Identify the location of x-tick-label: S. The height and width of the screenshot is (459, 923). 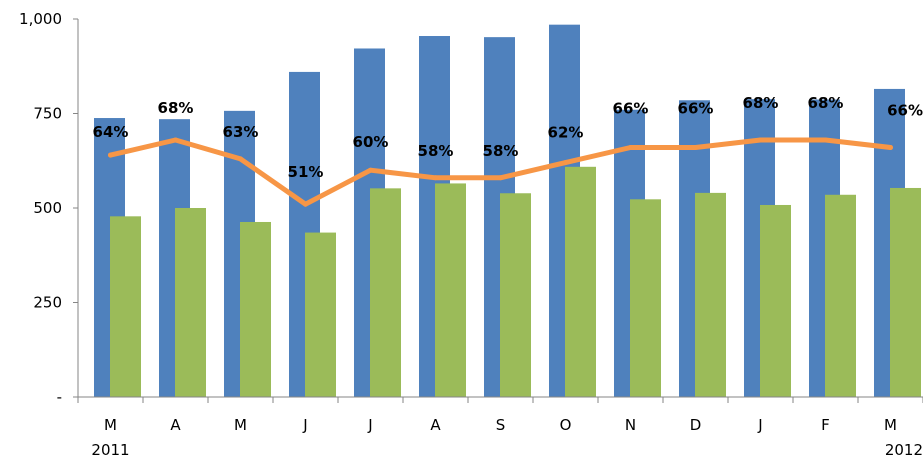
(501, 425).